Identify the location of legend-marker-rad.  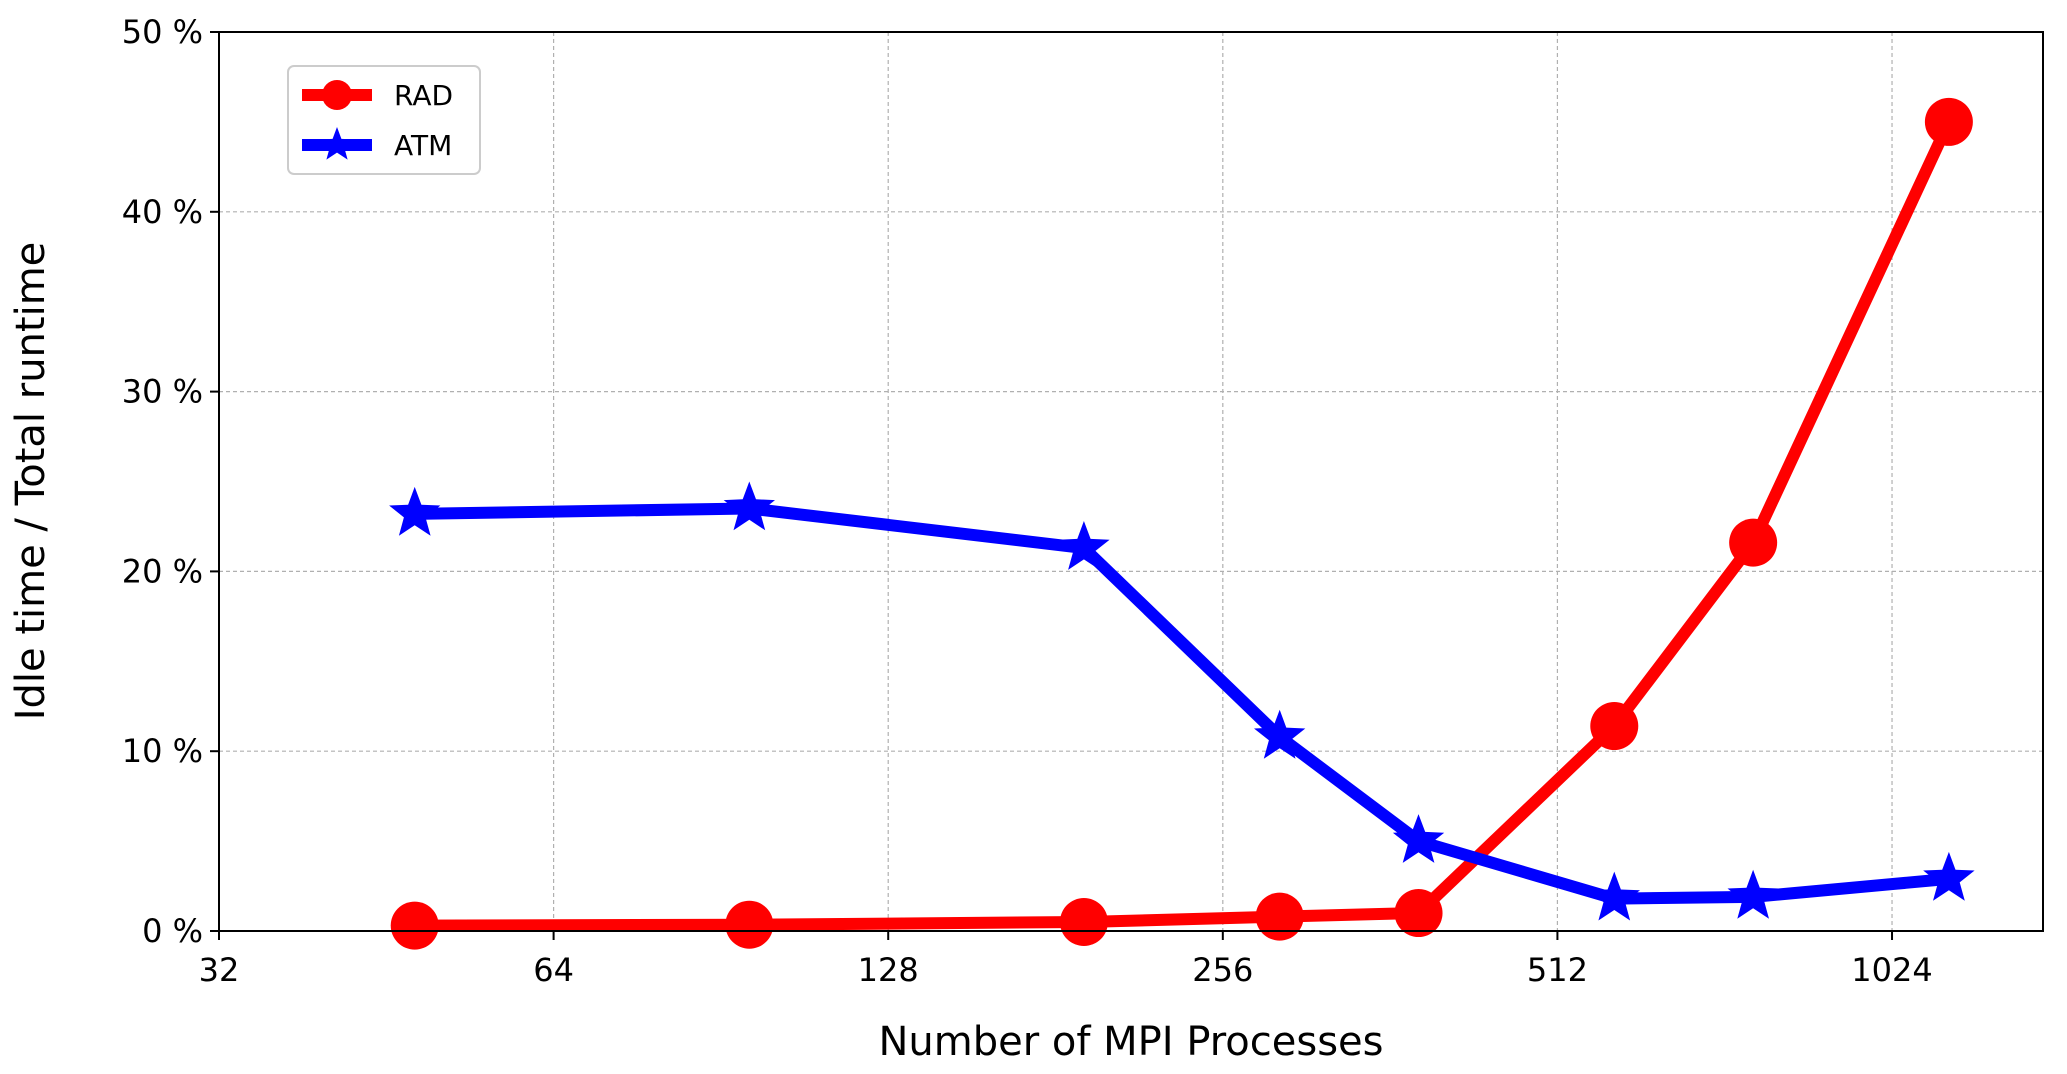
(337, 95).